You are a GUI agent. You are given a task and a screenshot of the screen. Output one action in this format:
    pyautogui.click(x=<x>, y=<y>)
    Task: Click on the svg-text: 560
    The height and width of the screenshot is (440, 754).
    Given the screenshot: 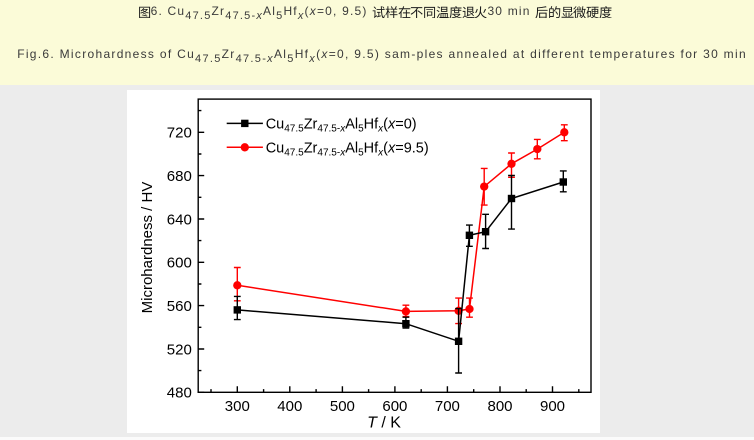 What is the action you would take?
    pyautogui.click(x=179, y=306)
    